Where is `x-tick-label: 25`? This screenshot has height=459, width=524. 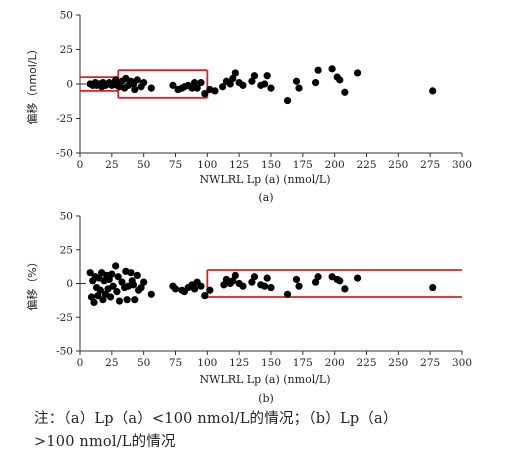
x-tick-label: 25 is located at coordinates (111, 165).